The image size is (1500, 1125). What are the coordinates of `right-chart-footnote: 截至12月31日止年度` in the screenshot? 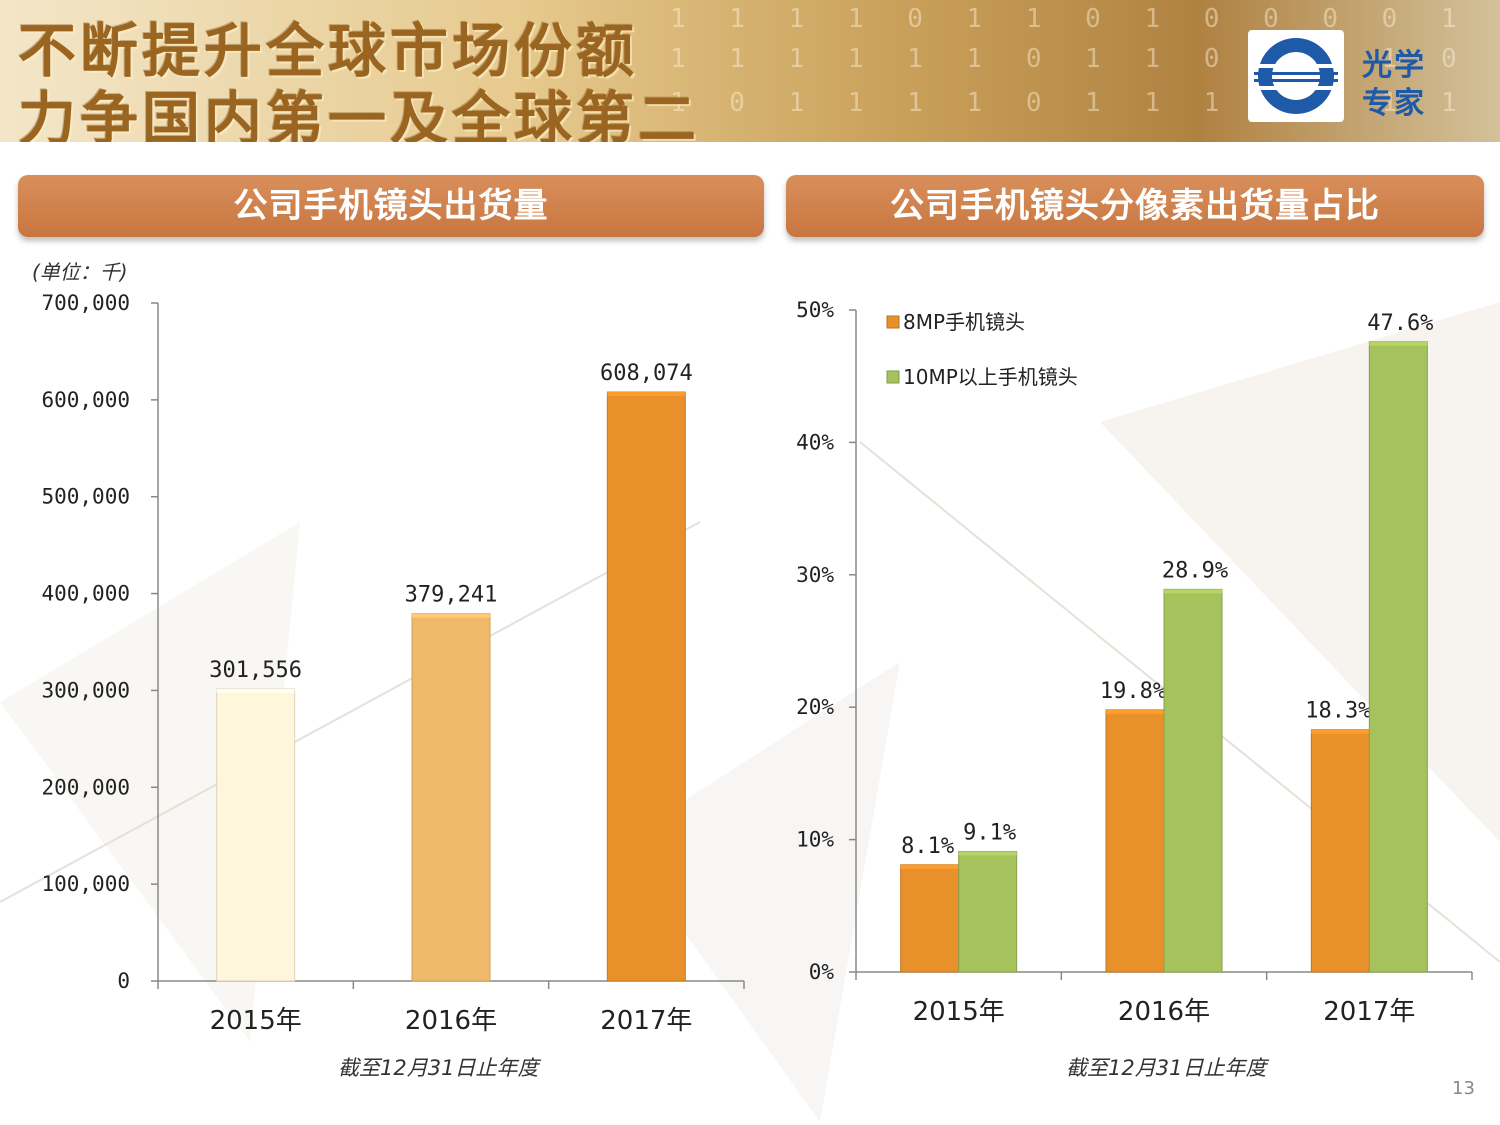 It's located at (1166, 1068).